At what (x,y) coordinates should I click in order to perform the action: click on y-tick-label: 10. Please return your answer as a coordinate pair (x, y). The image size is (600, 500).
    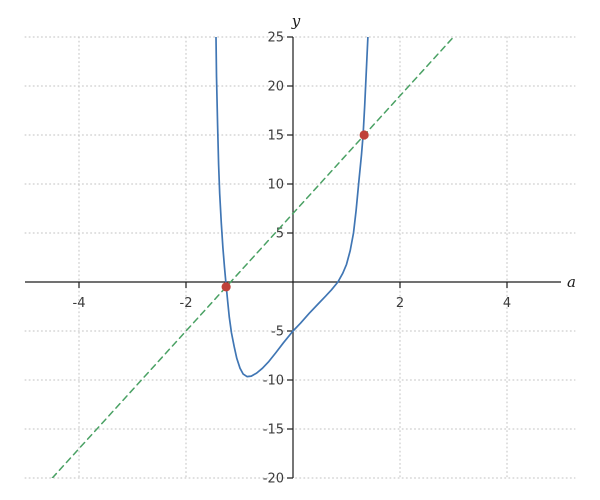
    Looking at the image, I should click on (275, 185).